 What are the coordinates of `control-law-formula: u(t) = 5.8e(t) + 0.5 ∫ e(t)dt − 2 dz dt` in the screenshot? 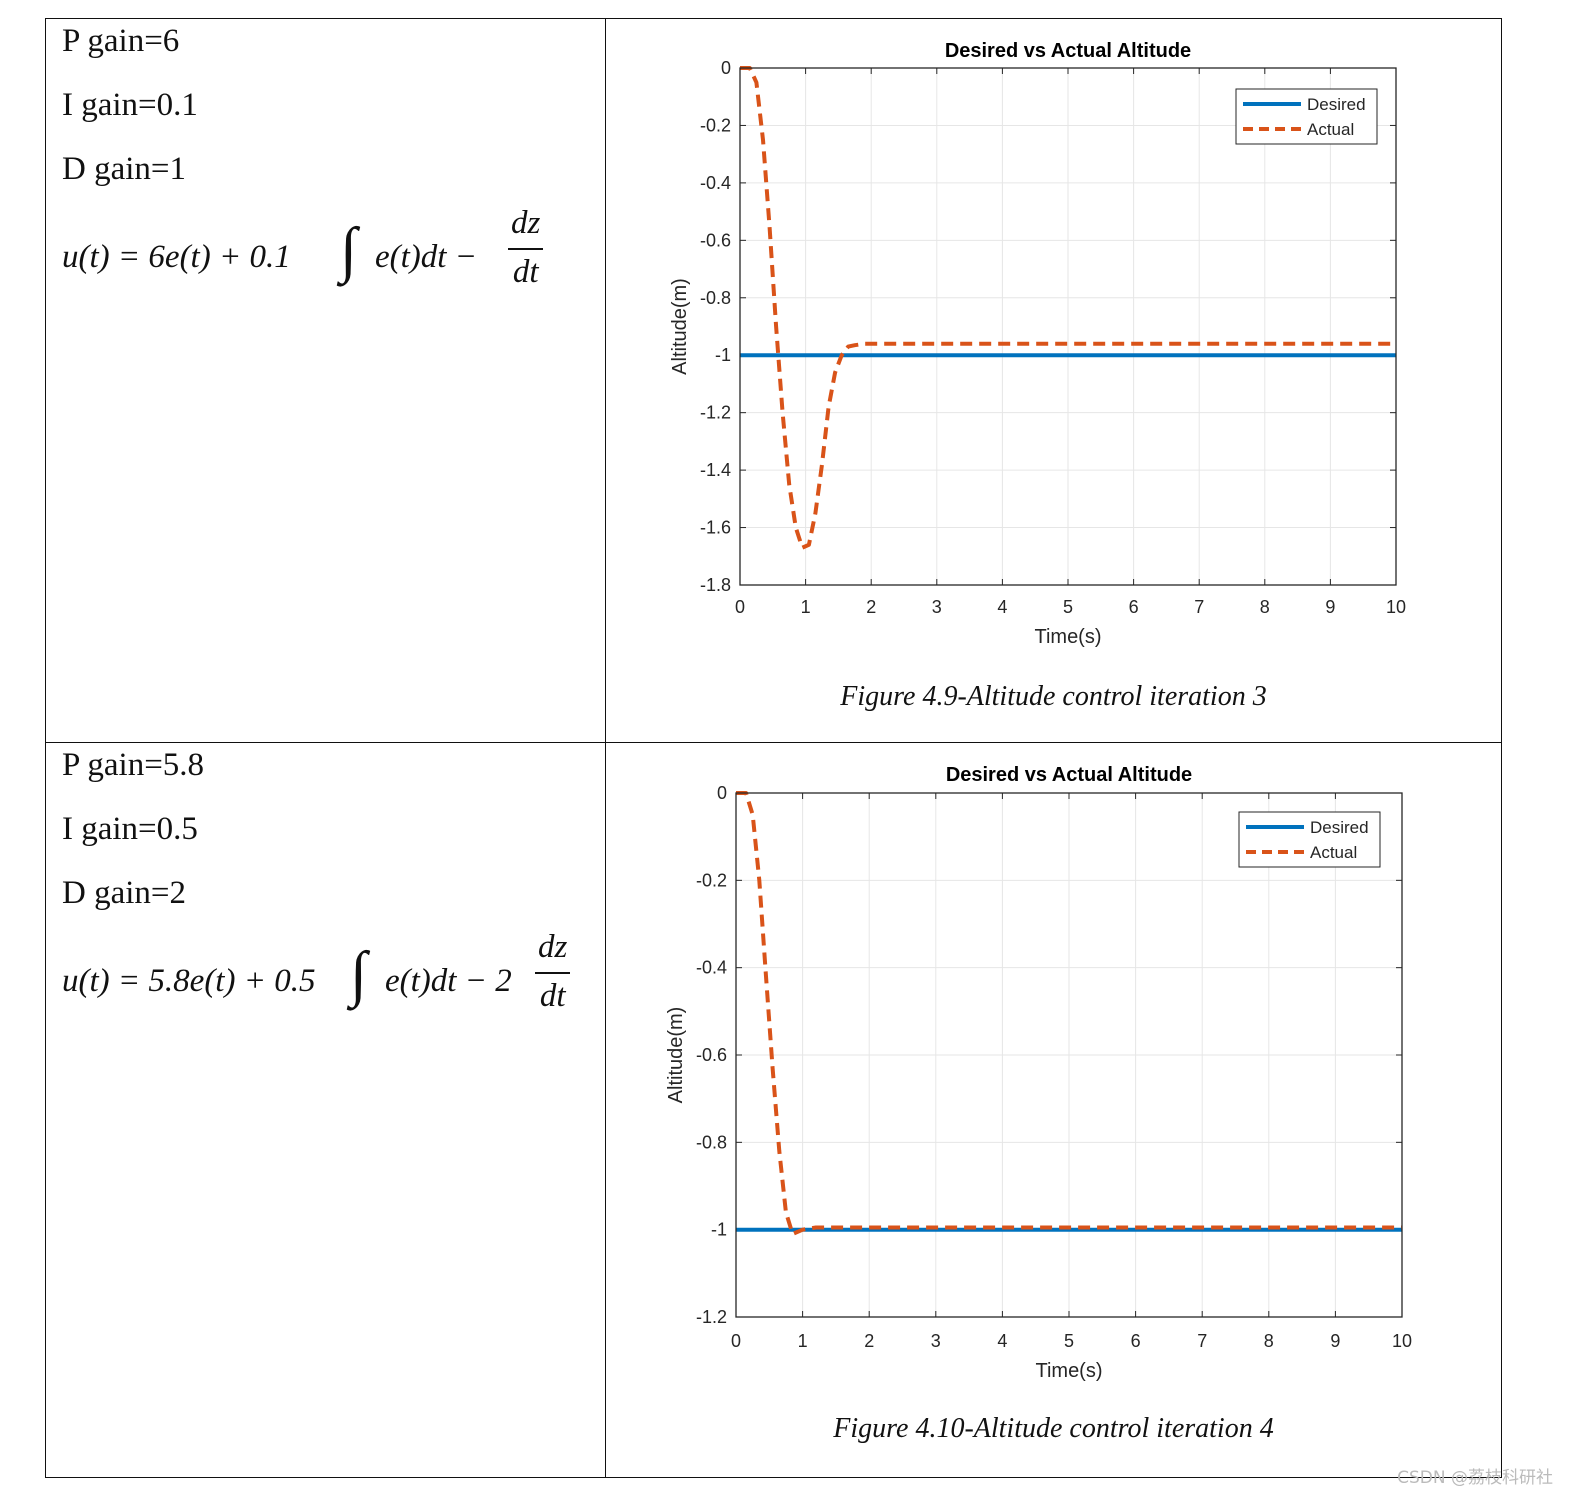 It's located at (333, 980).